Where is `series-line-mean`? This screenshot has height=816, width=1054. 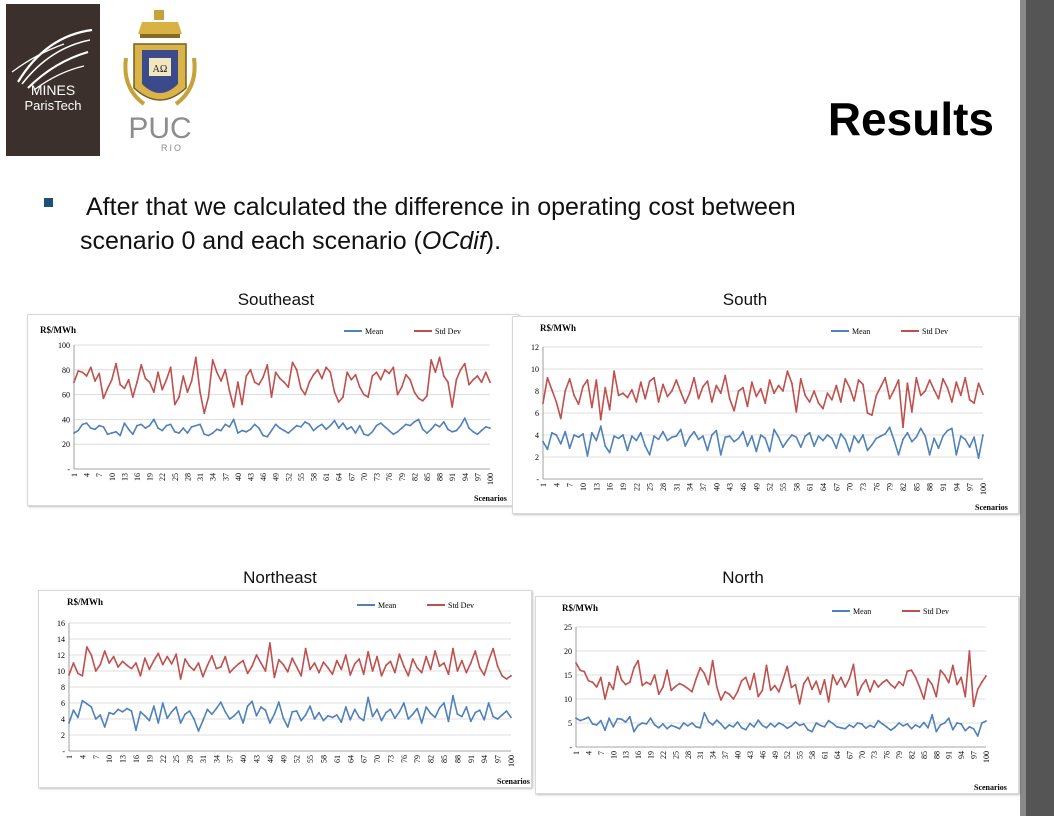 series-line-mean is located at coordinates (282, 427).